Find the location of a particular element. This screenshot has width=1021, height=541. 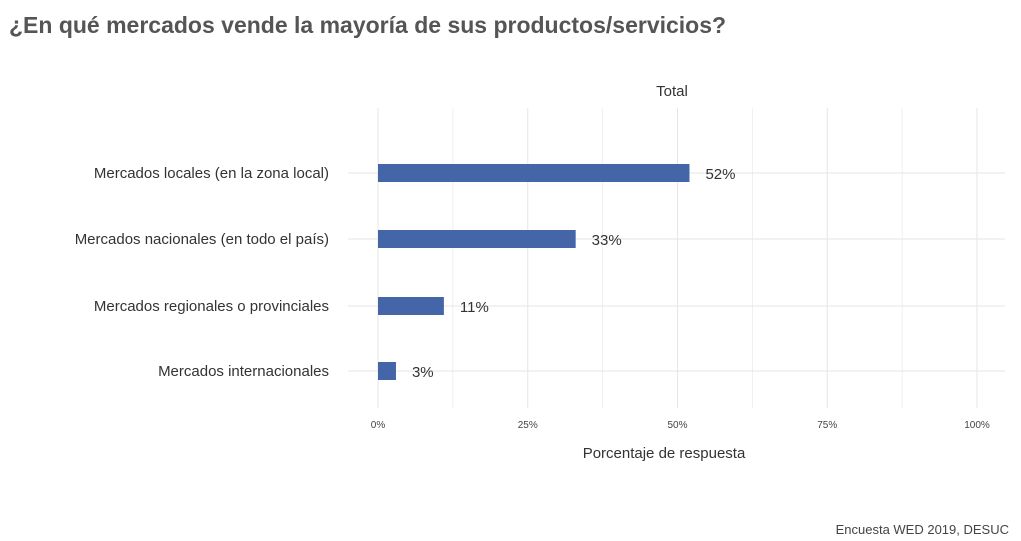

x-tick-label: 75% is located at coordinates (827, 425).